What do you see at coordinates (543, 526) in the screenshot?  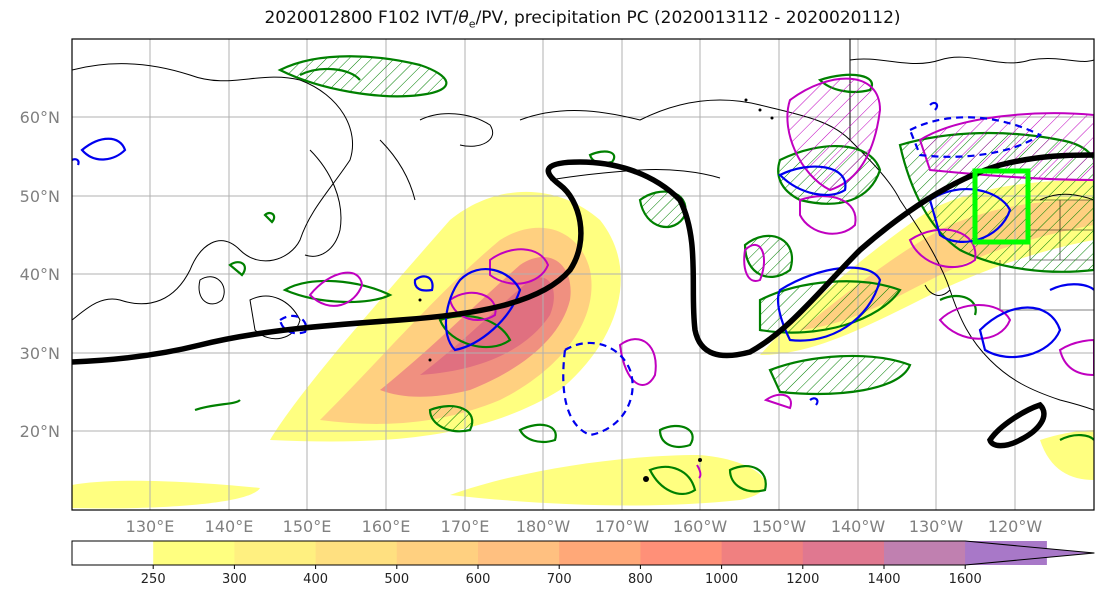 I see `lon-label: 180°W` at bounding box center [543, 526].